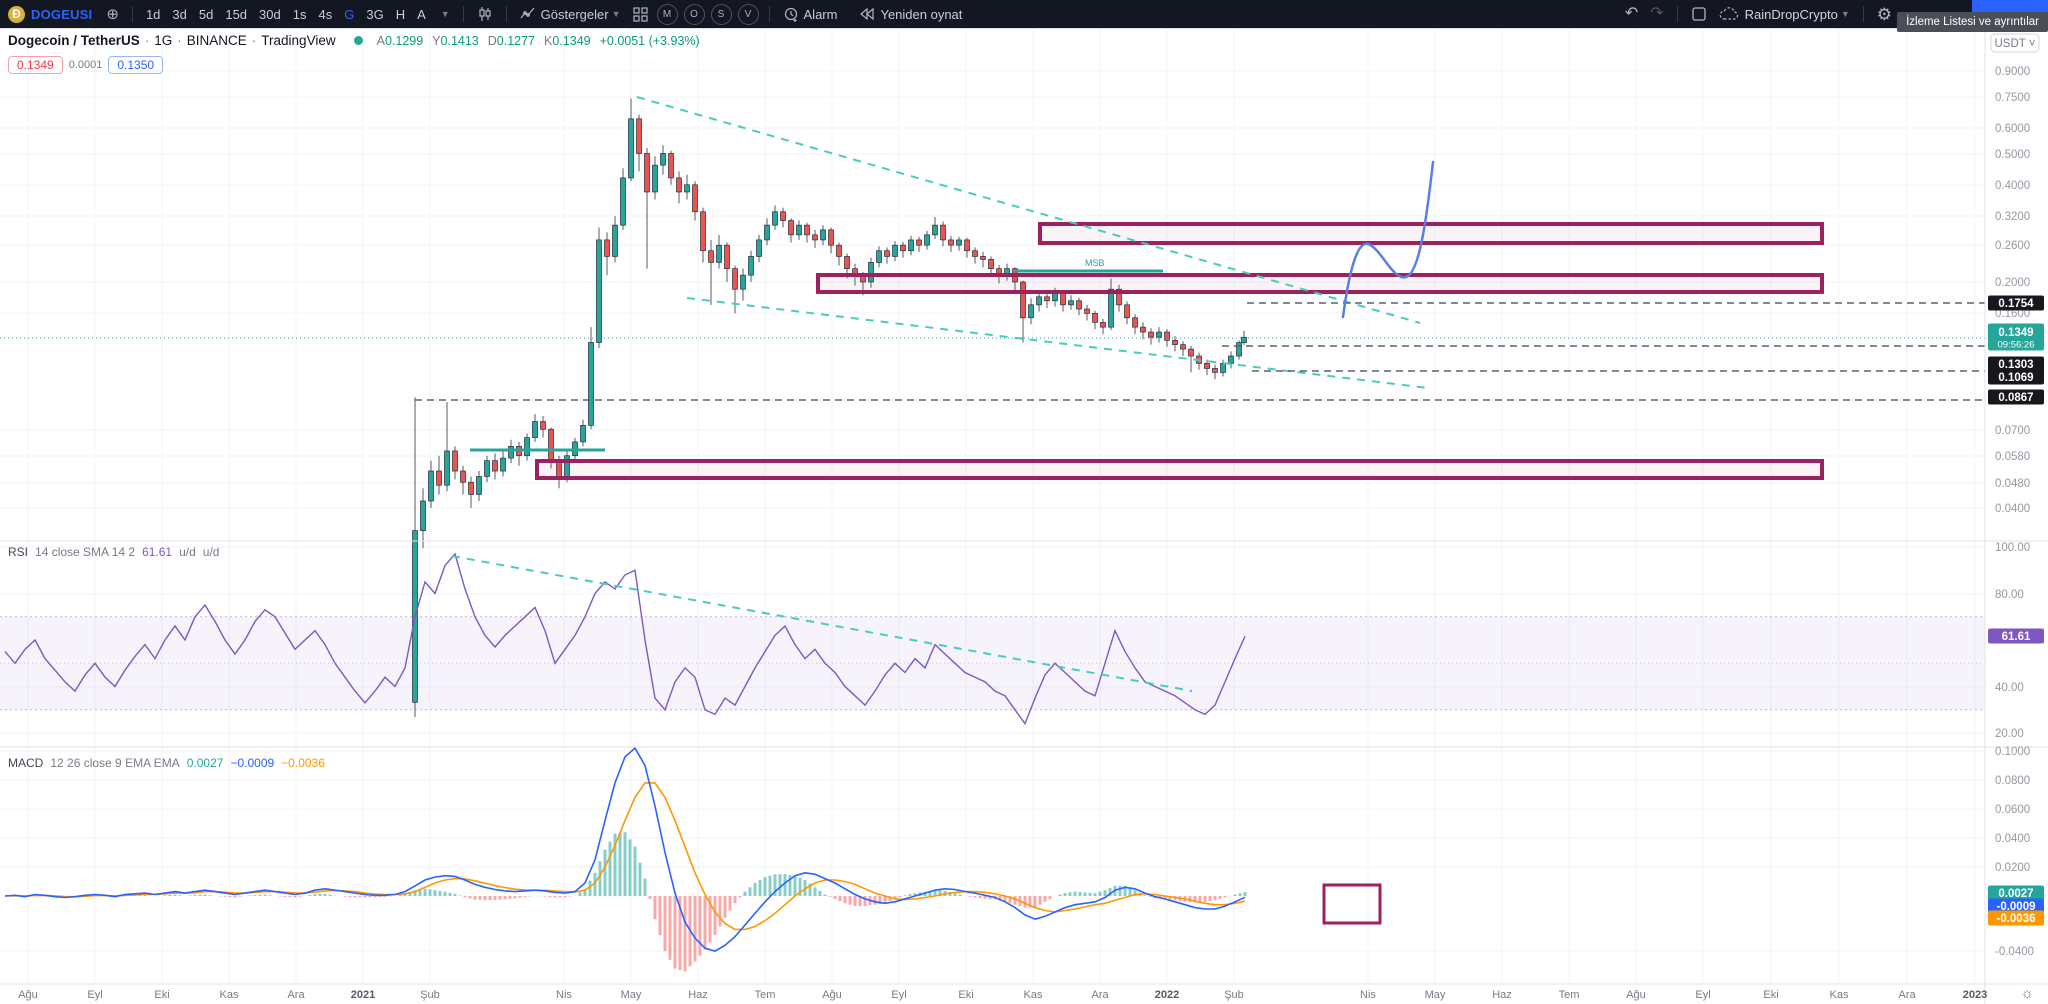 This screenshot has height=1004, width=2048. What do you see at coordinates (765, 995) in the screenshot?
I see `time-tick-label: Tem` at bounding box center [765, 995].